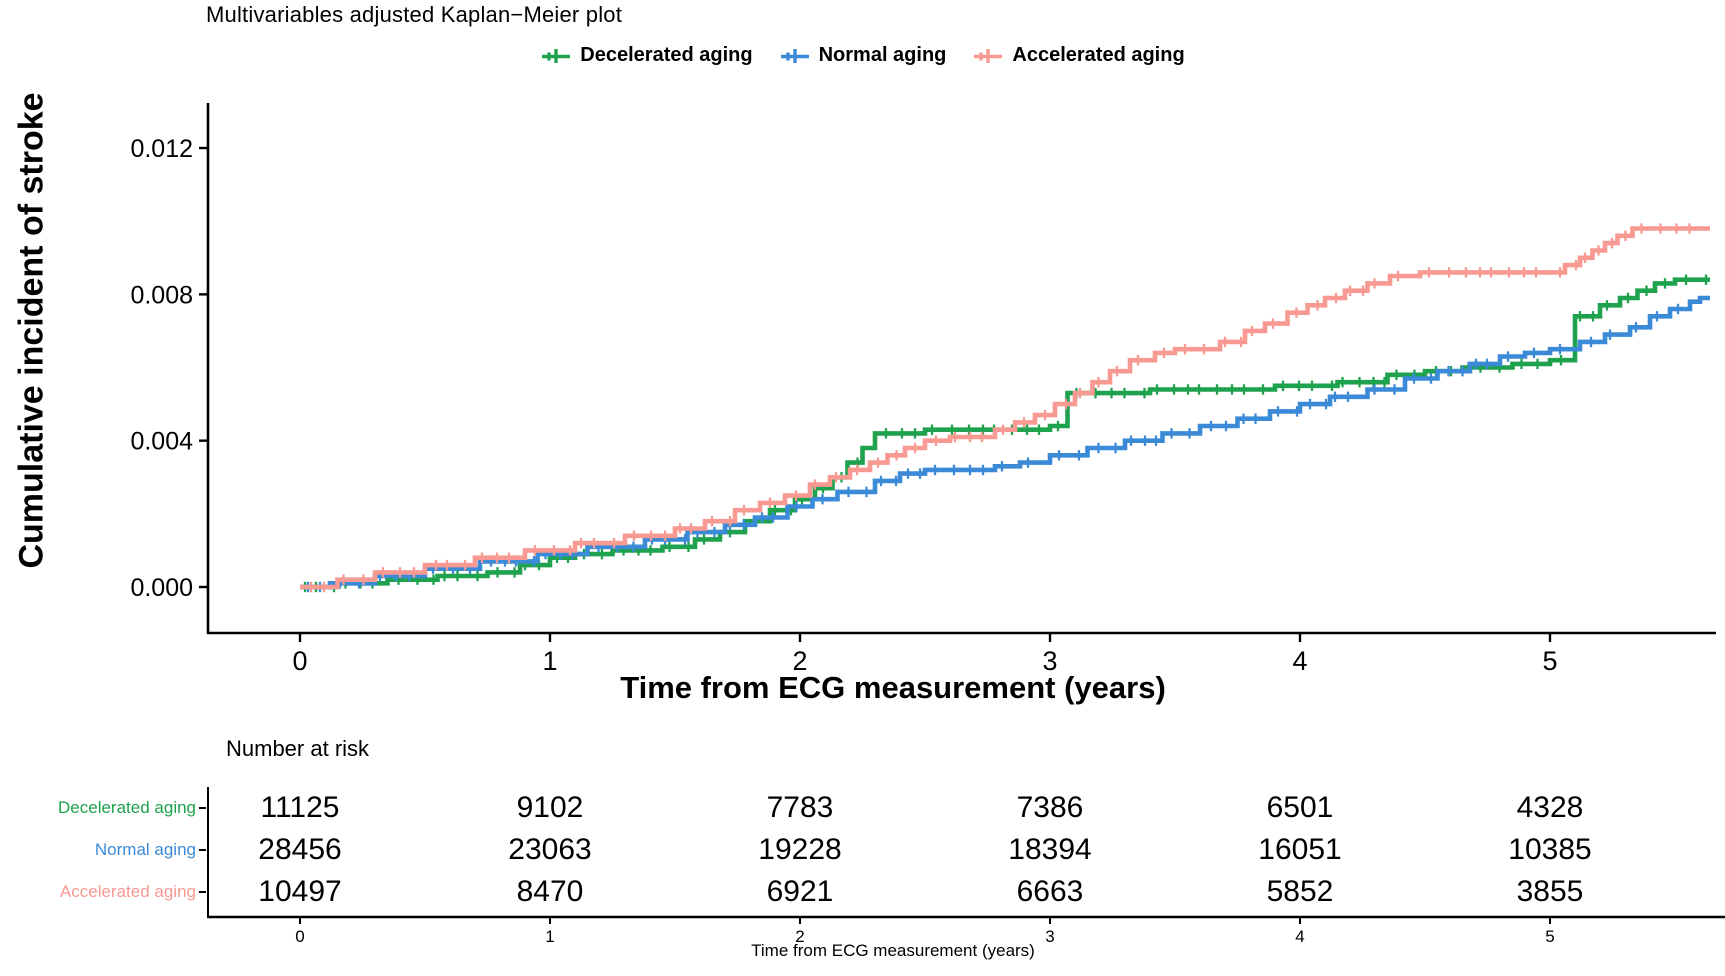 The height and width of the screenshot is (976, 1725). What do you see at coordinates (893, 950) in the screenshot?
I see `risk-axis-title: Time from ECG measurement (years)` at bounding box center [893, 950].